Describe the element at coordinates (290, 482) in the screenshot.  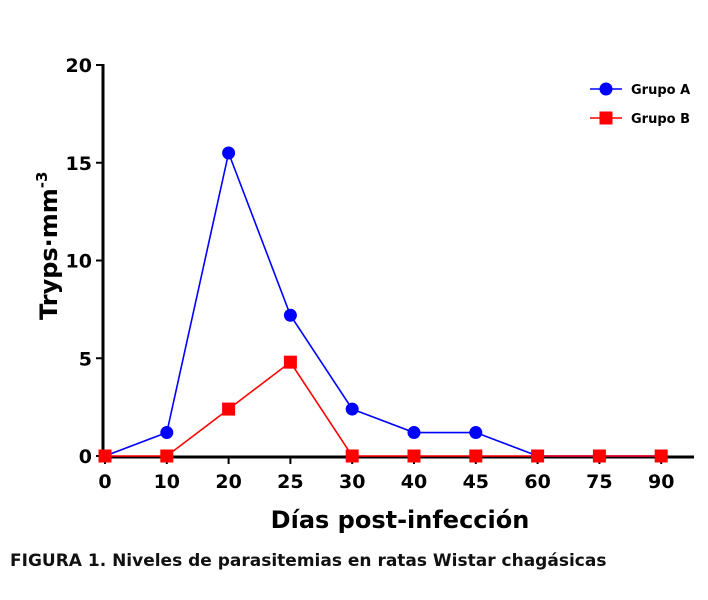
I see `x-tick-label: 25` at that location.